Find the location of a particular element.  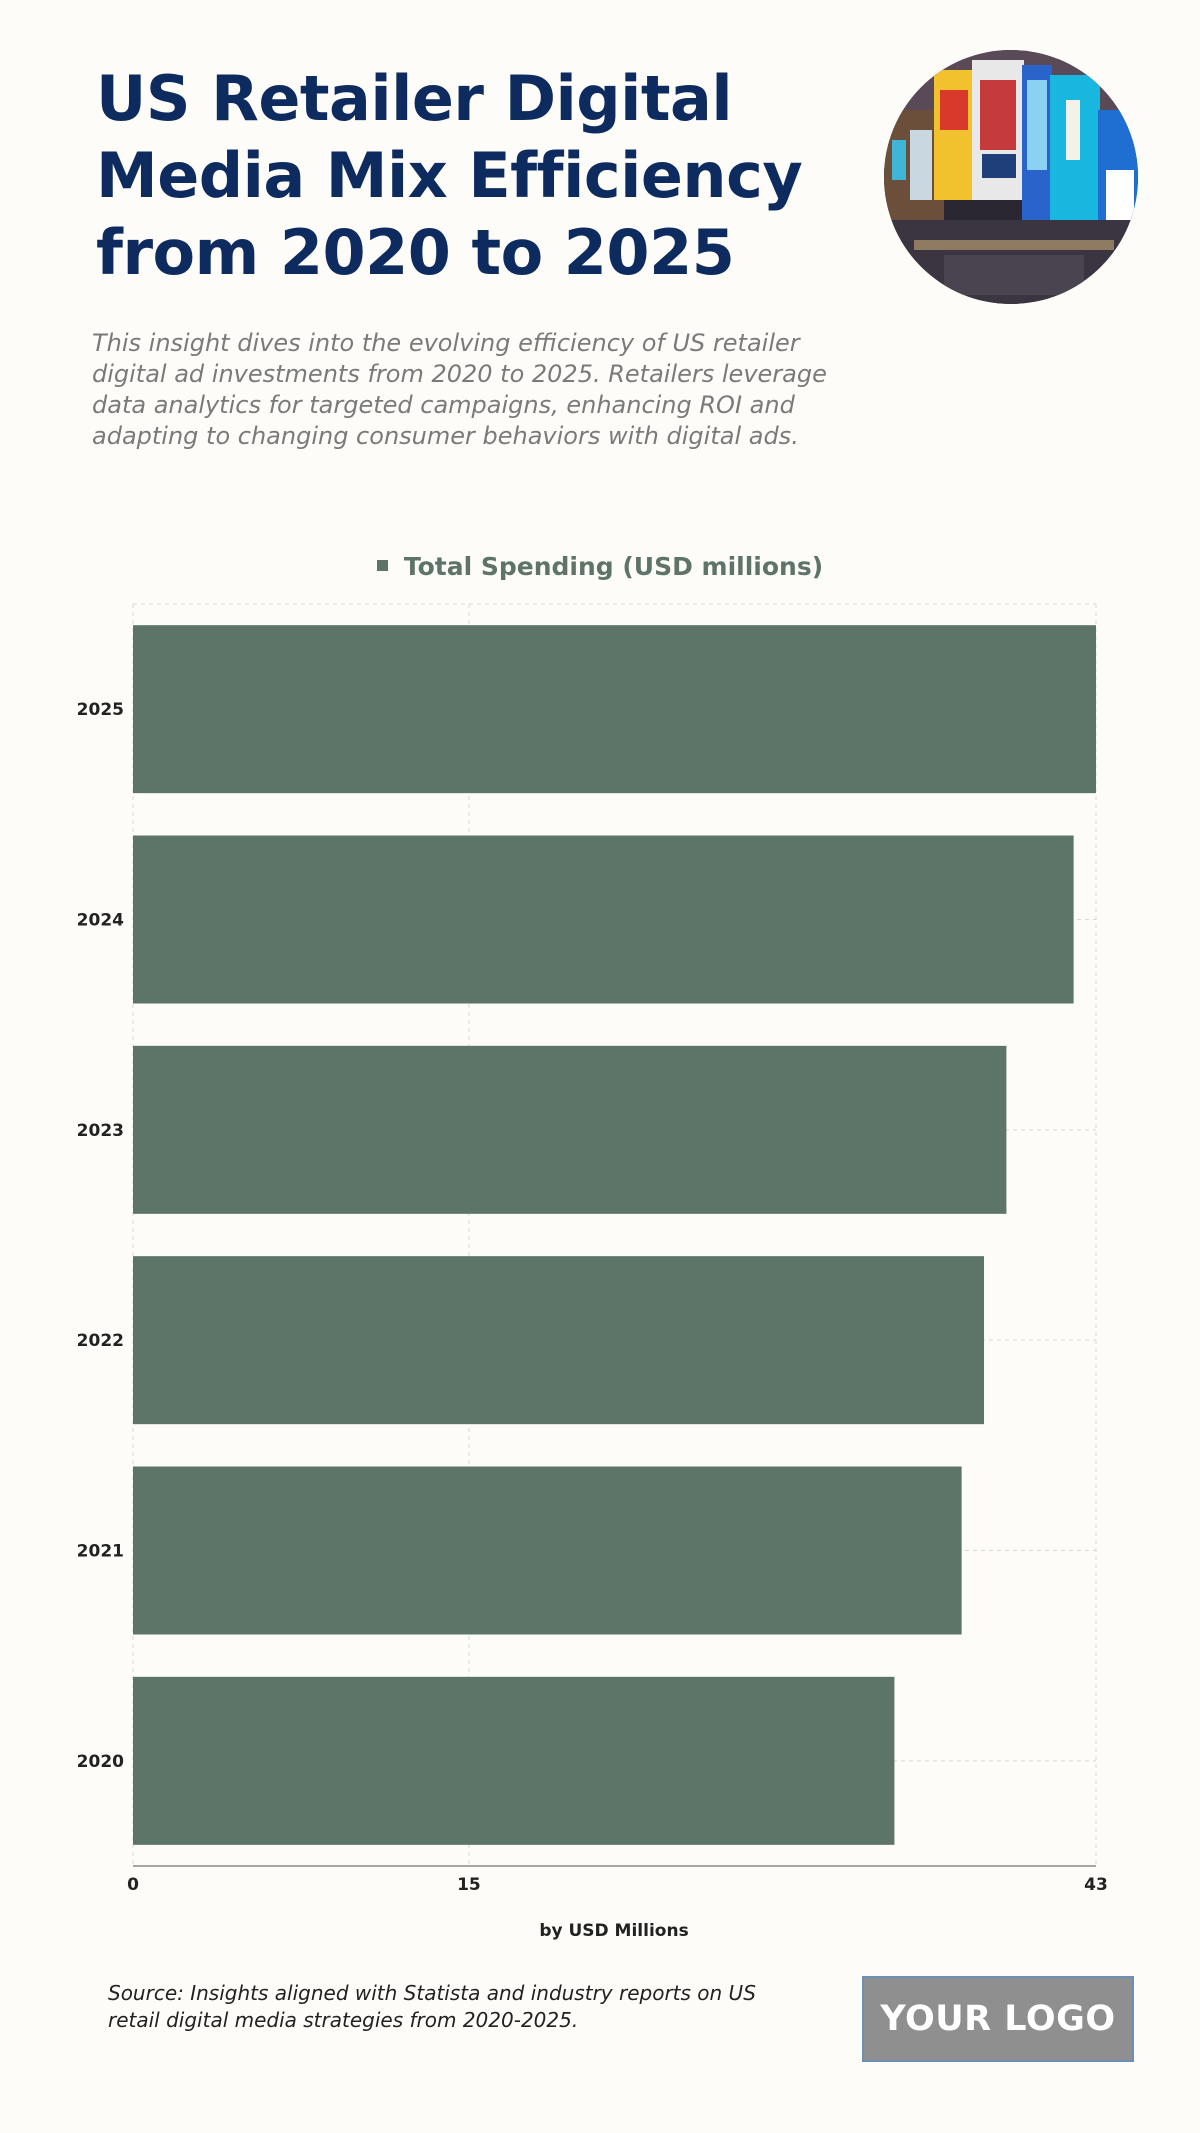

y-tick-label: 2025 is located at coordinates (100, 710).